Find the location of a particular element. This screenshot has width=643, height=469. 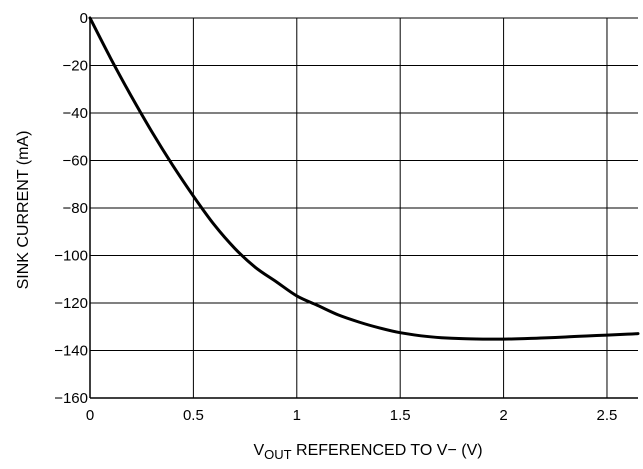

y-tick-labels: 0 −20 −40 −60 −80 −100 −120 −140 −160 is located at coordinates (71, 208).